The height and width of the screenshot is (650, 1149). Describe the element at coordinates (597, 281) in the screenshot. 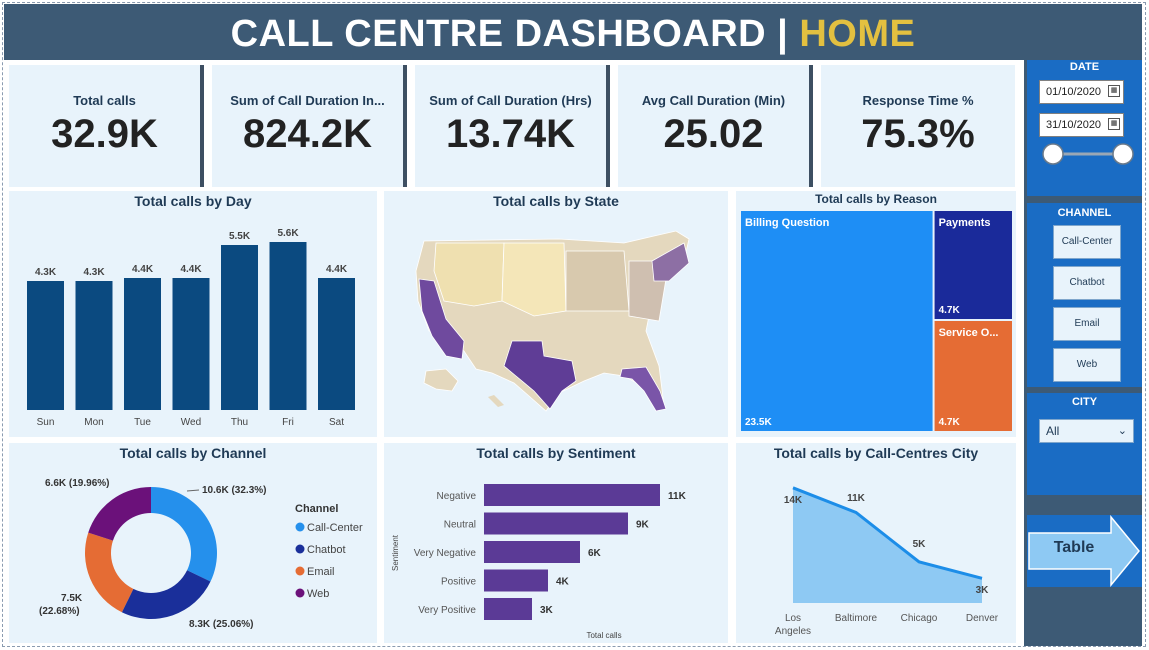

I see `map-midwest-states` at that location.